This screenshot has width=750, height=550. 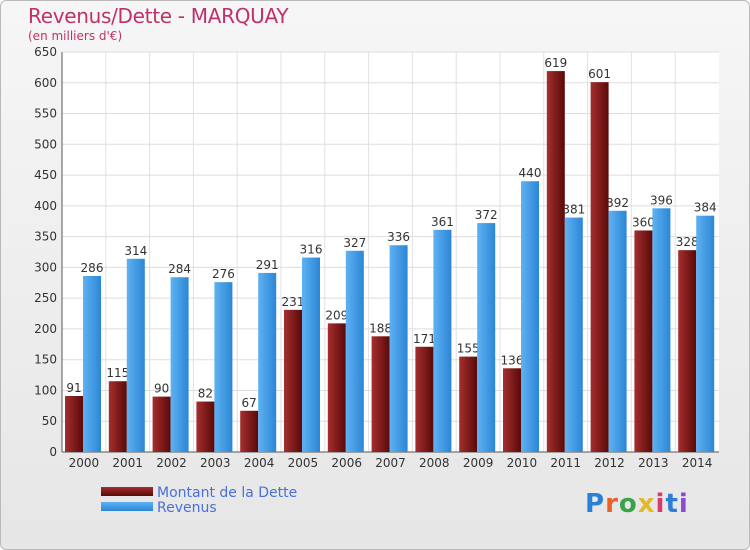 I want to click on logo-letter: P, so click(x=595, y=504).